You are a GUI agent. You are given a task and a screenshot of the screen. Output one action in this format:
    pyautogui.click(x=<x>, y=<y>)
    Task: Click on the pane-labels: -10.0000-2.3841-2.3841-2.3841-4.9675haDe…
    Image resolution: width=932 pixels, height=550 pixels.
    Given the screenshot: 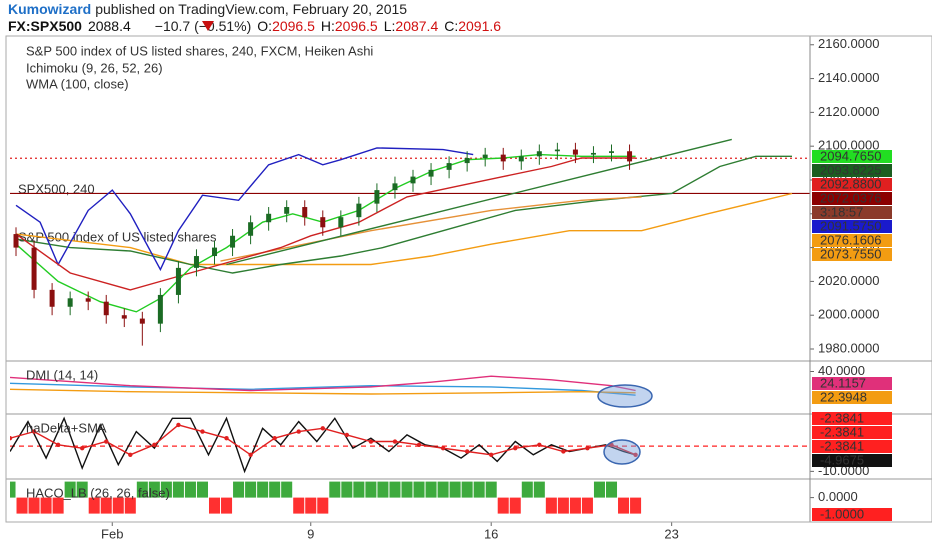 What is the action you would take?
    pyautogui.click(x=459, y=444)
    